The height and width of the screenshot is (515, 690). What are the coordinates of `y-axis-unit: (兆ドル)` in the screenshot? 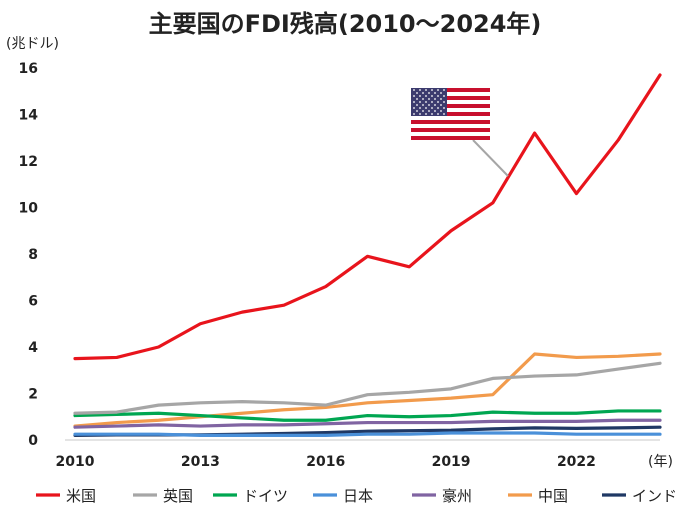 It's located at (32, 44).